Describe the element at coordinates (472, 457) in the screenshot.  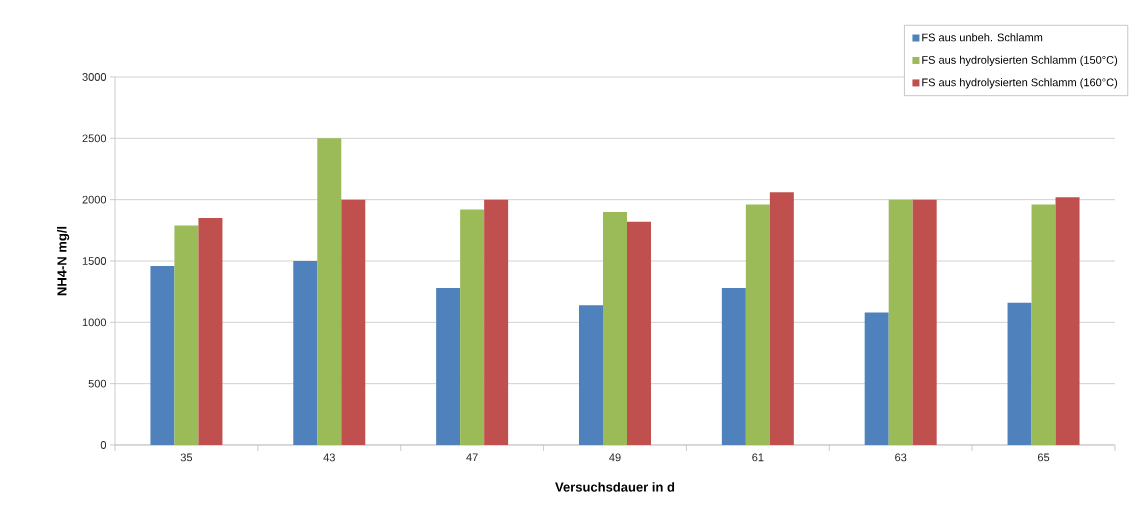
I see `x-tick-label: 47` at that location.